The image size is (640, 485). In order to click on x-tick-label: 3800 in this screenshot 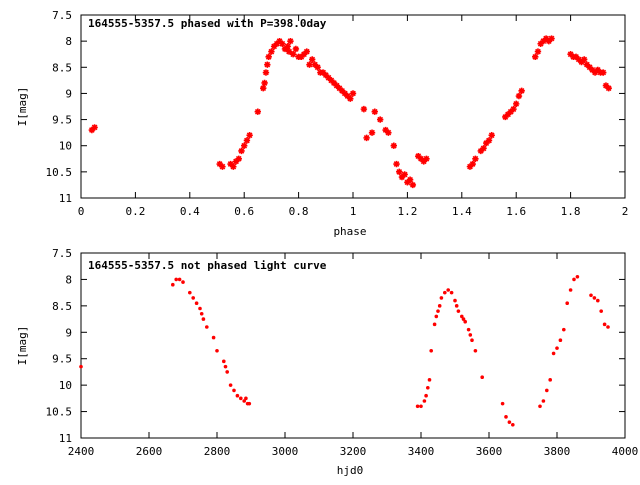, I will do `click(557, 451)`.